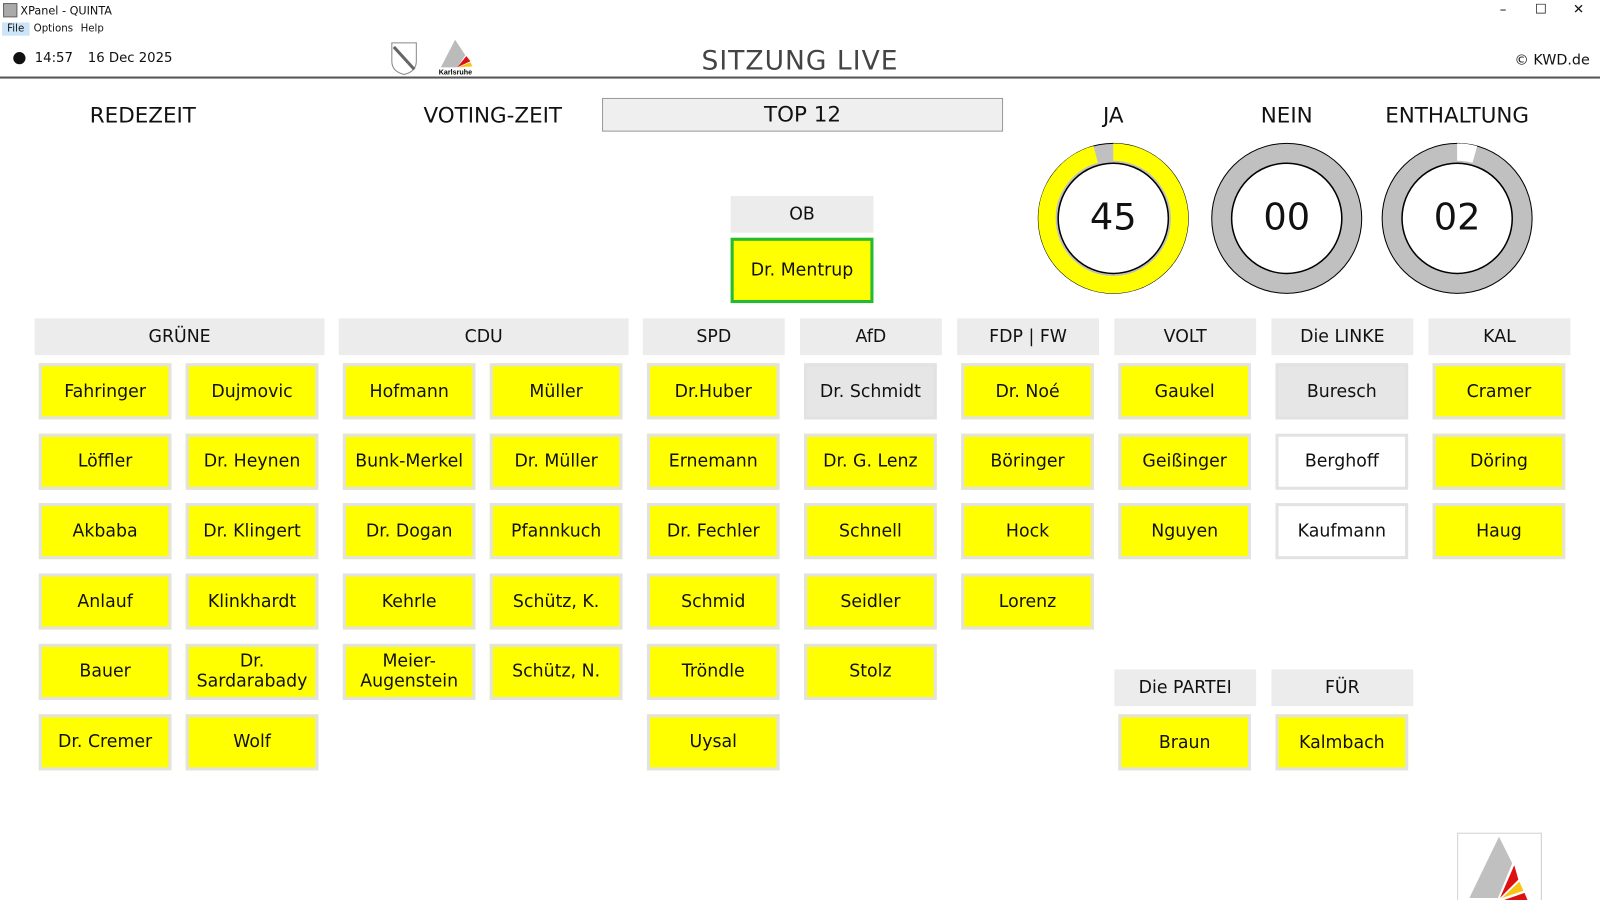  Describe the element at coordinates (800, 28) in the screenshot. I see `menu-bar: File Options Help` at that location.